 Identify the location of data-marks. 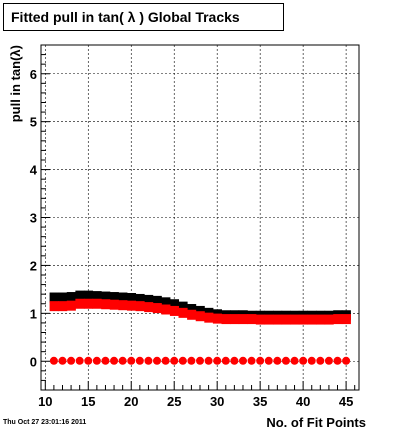
(200, 327).